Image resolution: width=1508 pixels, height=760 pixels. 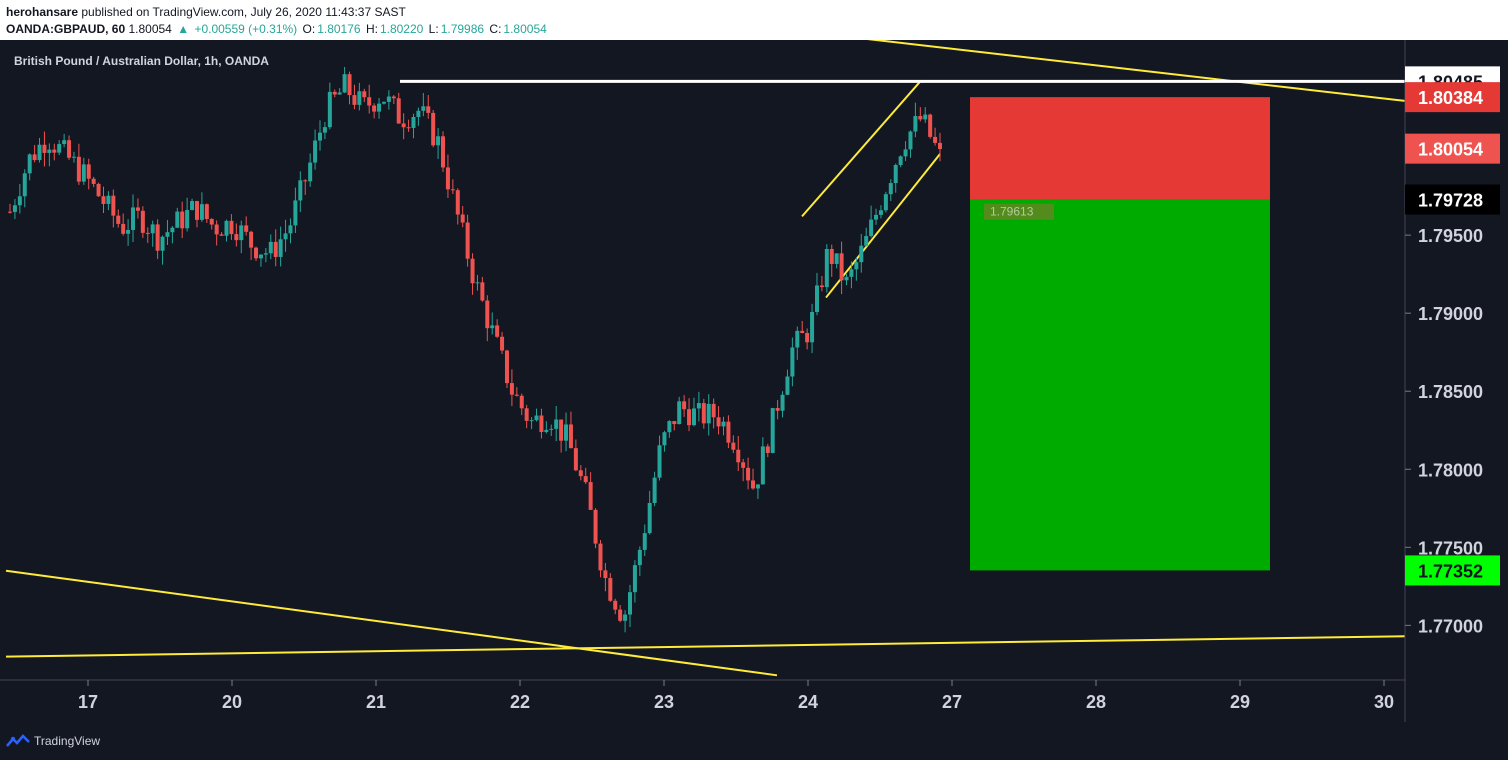 What do you see at coordinates (520, 702) in the screenshot?
I see `x-tick-label: 22` at bounding box center [520, 702].